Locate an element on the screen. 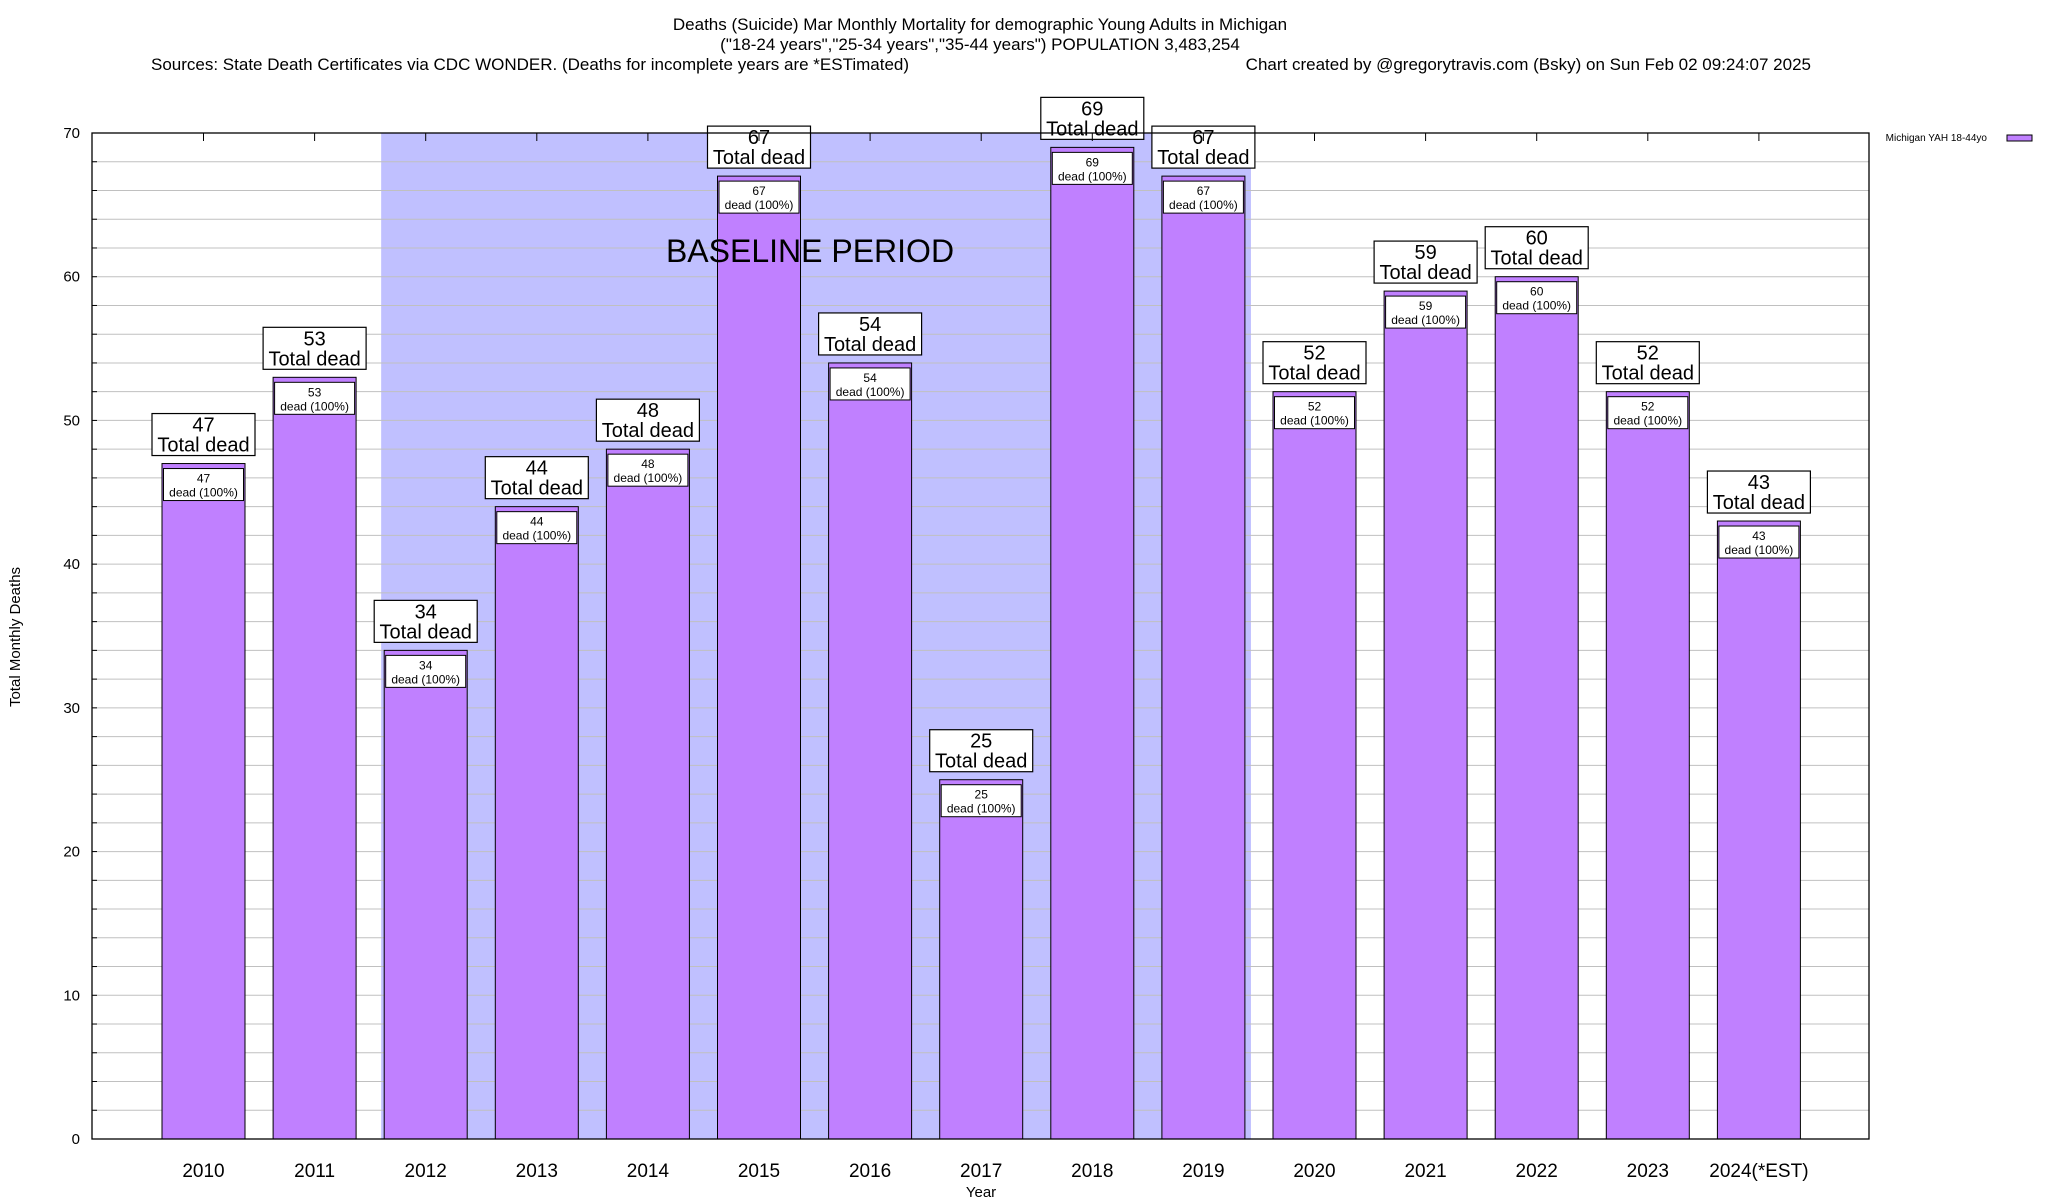 The width and height of the screenshot is (2048, 1200). inner-value-label: 48 is located at coordinates (648, 464).